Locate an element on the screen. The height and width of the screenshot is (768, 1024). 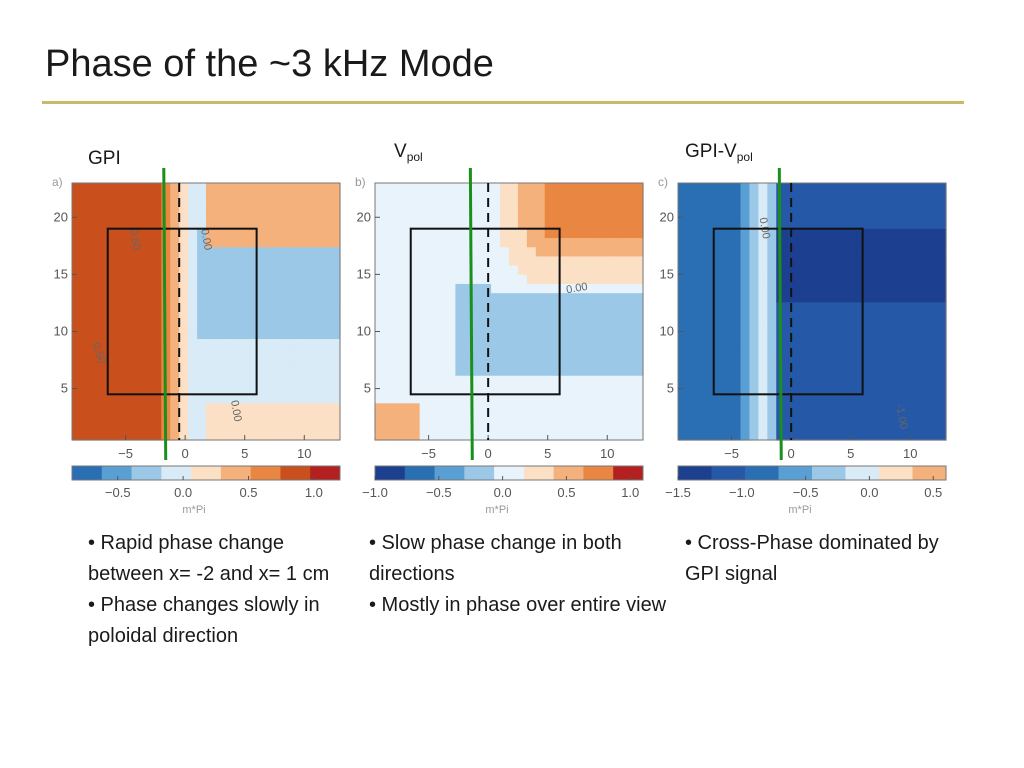
panel-label-gpi-main: GPI is located at coordinates (104, 158).